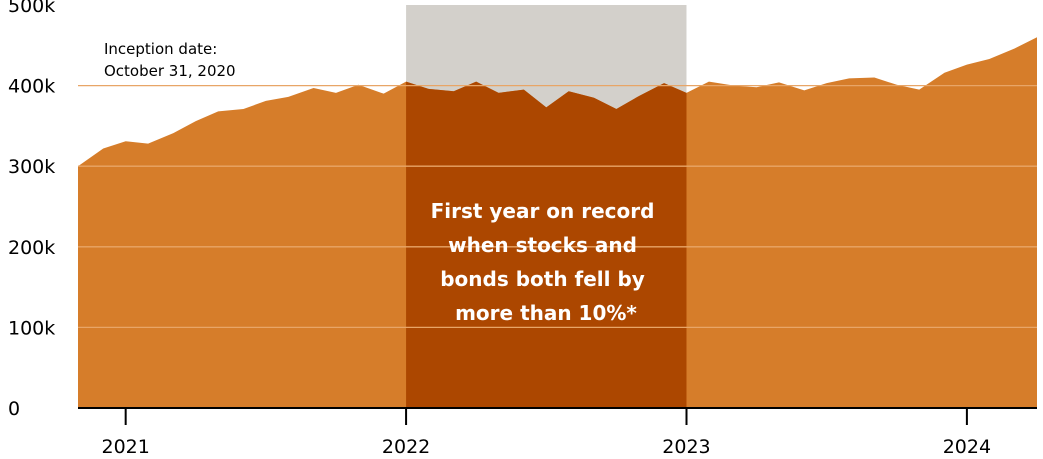 The height and width of the screenshot is (459, 1043). Describe the element at coordinates (406, 447) in the screenshot. I see `x-tick-label: 2022` at that location.